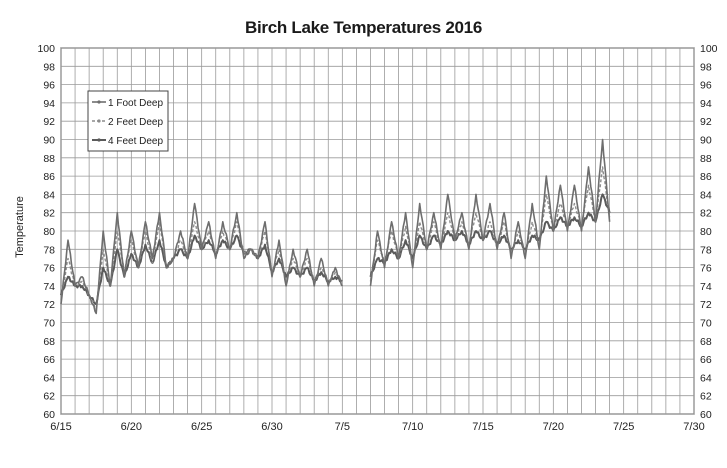  Describe the element at coordinates (49, 214) in the screenshot. I see `y-tick-label: 82` at that location.